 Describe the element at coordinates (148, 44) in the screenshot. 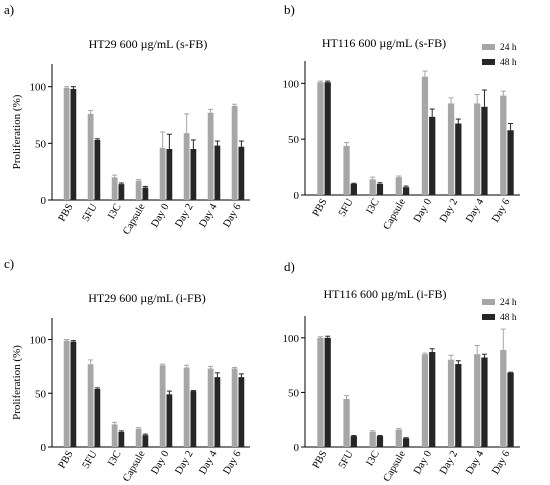

I see `chart-title: HT29 600 µg/mL (s-FB)` at that location.